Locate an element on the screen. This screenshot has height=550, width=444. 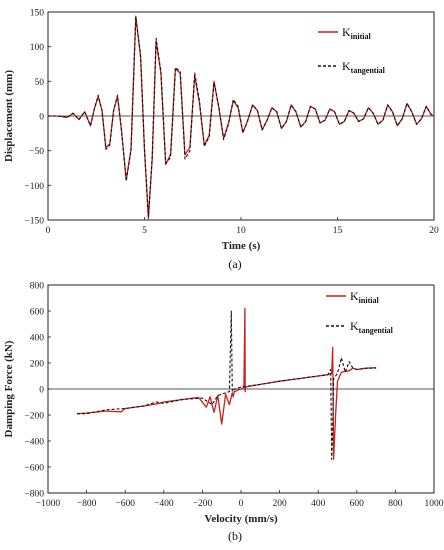
x-tick-label: −1000 is located at coordinates (48, 504).